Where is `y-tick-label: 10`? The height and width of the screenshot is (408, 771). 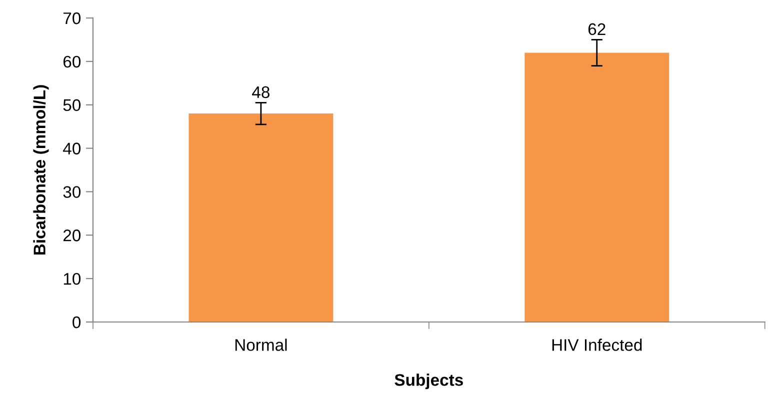 y-tick-label: 10 is located at coordinates (72, 278).